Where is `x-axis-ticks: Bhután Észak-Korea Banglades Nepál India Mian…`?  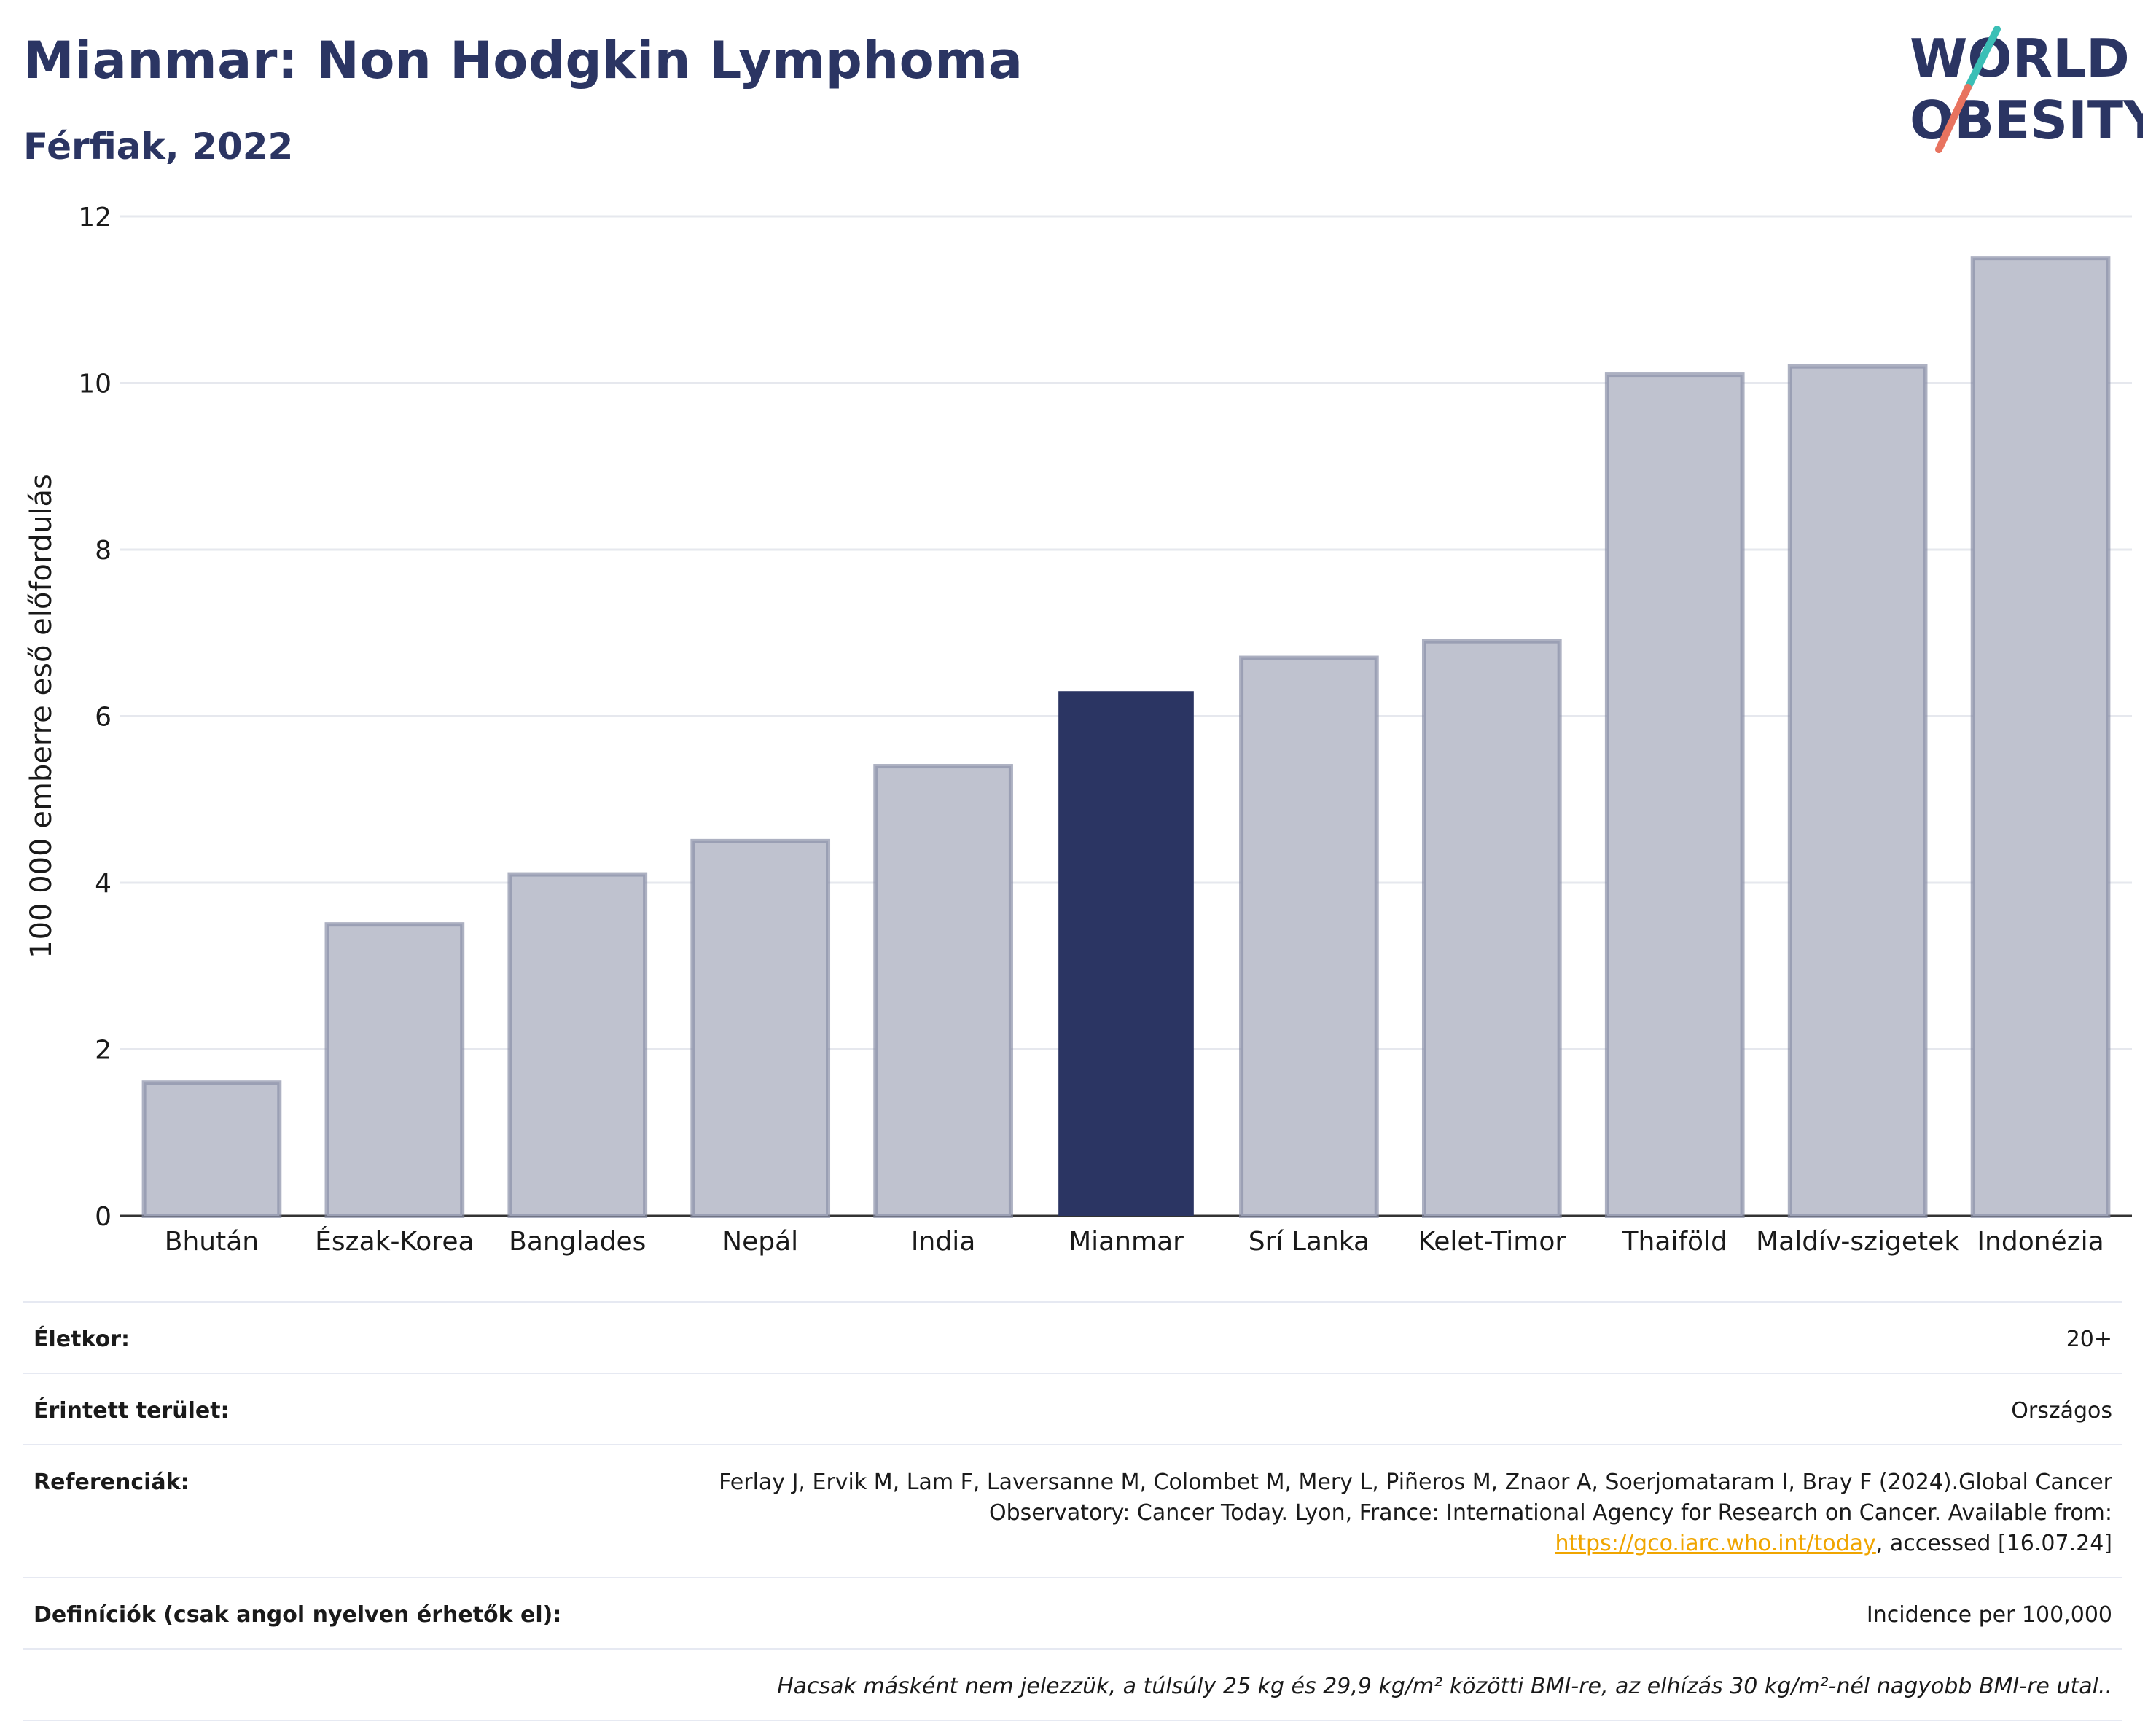 x-axis-ticks: Bhután Észak-Korea Banglades Nepál India Mian… is located at coordinates (1134, 1241).